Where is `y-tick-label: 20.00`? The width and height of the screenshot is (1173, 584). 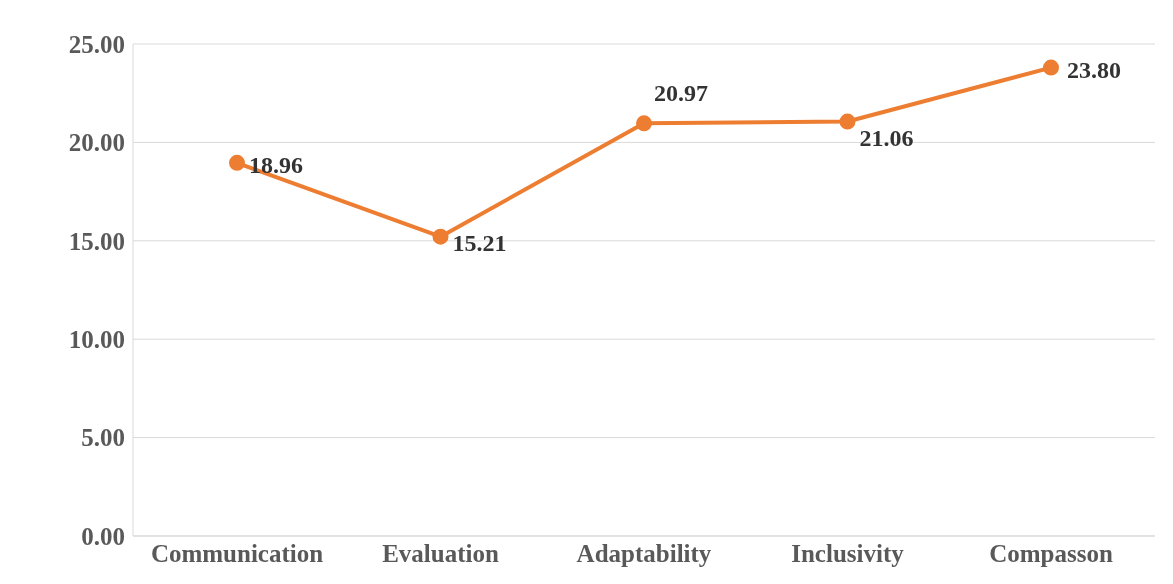 y-tick-label: 20.00 is located at coordinates (96, 143).